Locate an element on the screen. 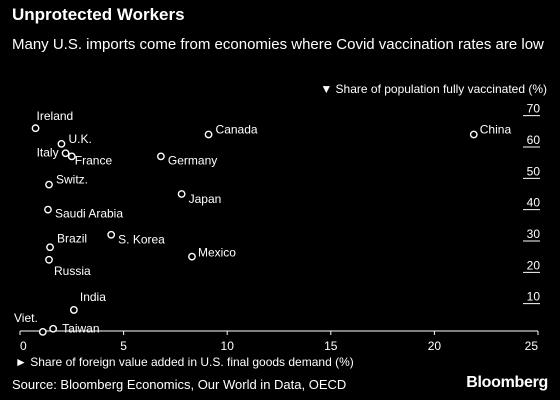 This screenshot has height=400, width=560. y-tick-label: 50 is located at coordinates (534, 171).